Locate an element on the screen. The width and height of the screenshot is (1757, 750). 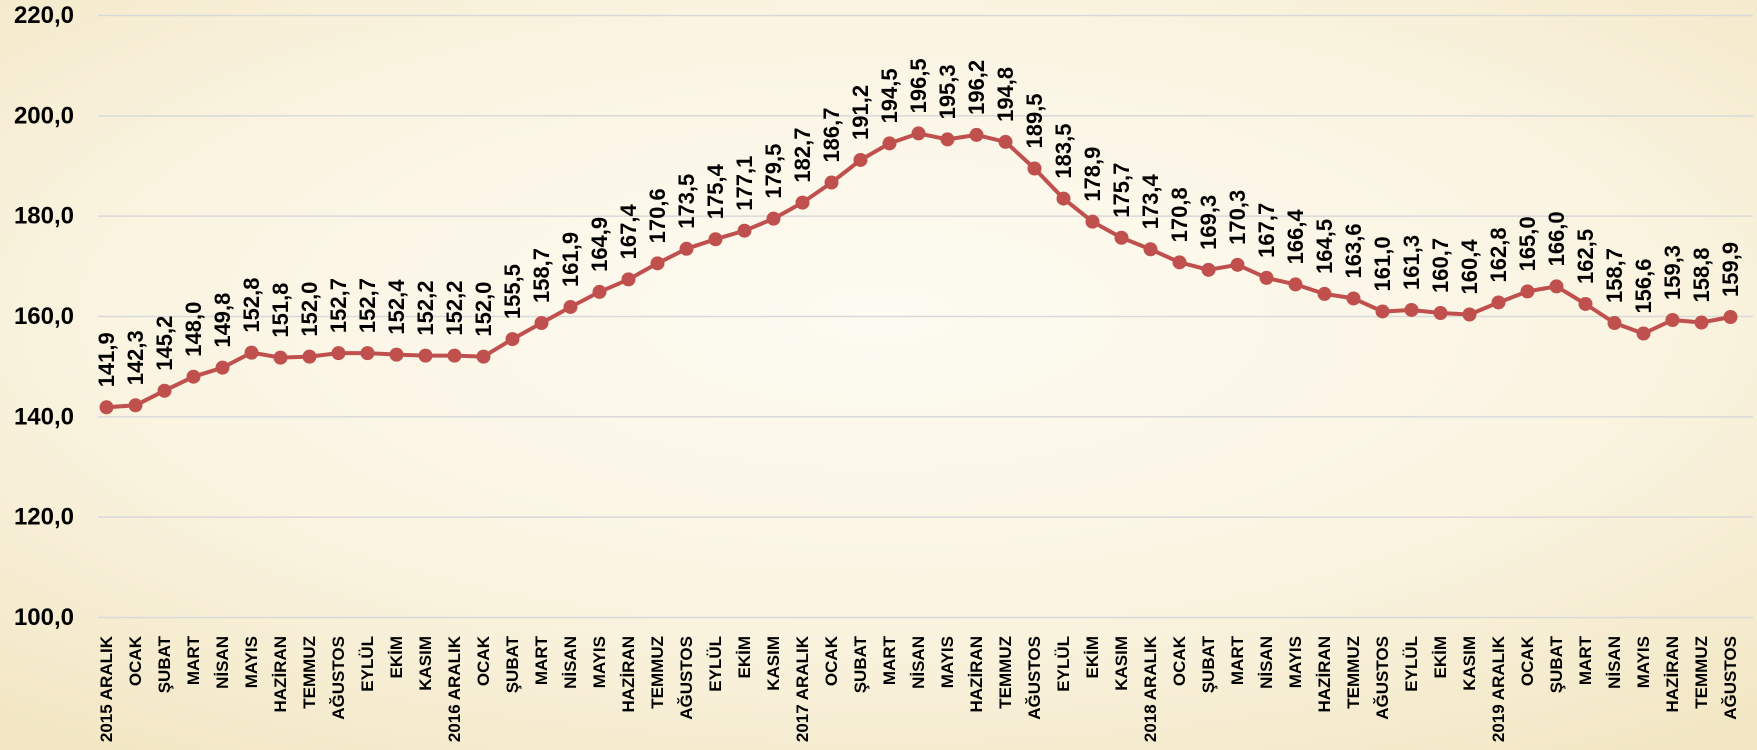
data-label: 148,0 is located at coordinates (193, 329).